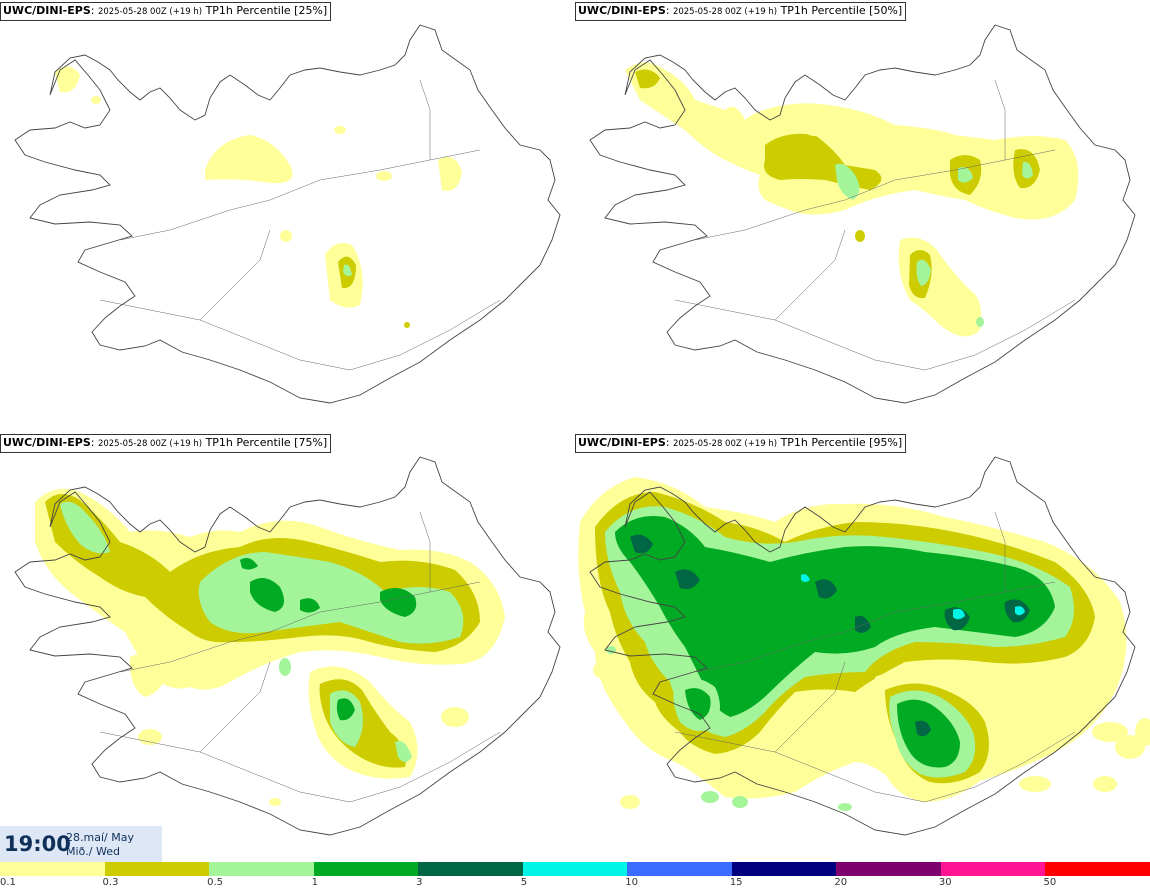 This screenshot has width=1150, height=891. I want to click on legend-tick-label: 0.5, so click(215, 882).